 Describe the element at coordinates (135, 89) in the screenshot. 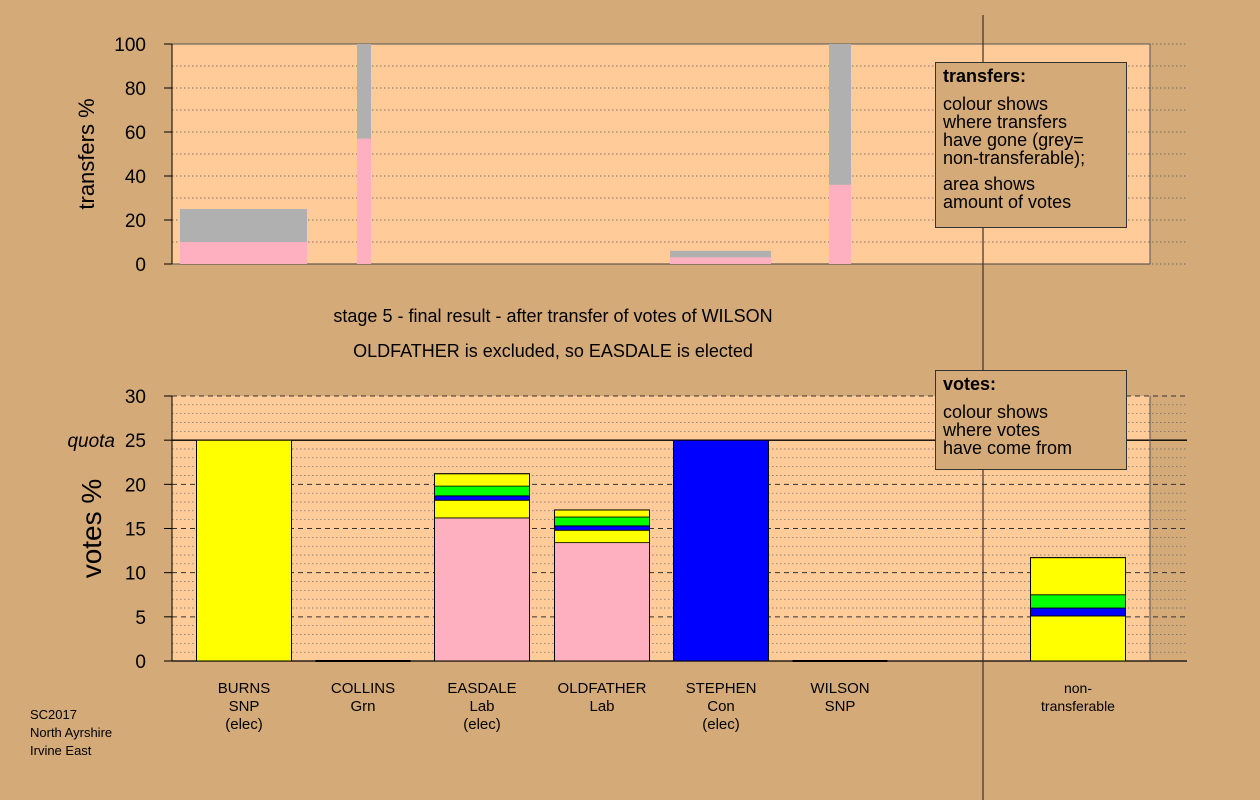

I see `transfers-y-tick-label: 80` at that location.